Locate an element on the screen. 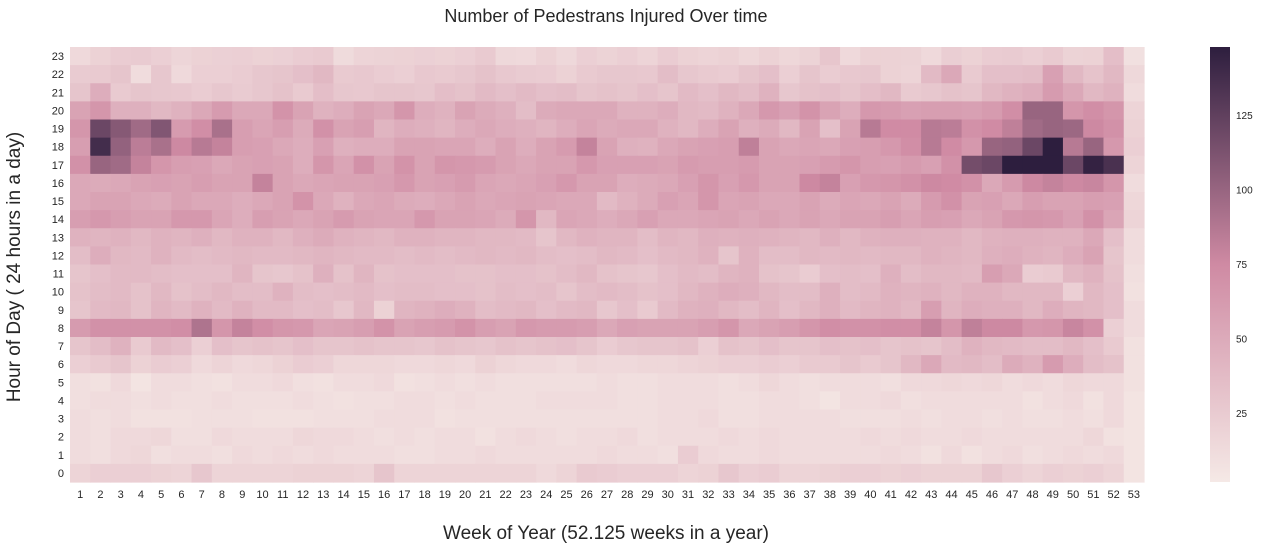 The width and height of the screenshot is (1261, 549). y-tick-label: 19 is located at coordinates (58, 130).